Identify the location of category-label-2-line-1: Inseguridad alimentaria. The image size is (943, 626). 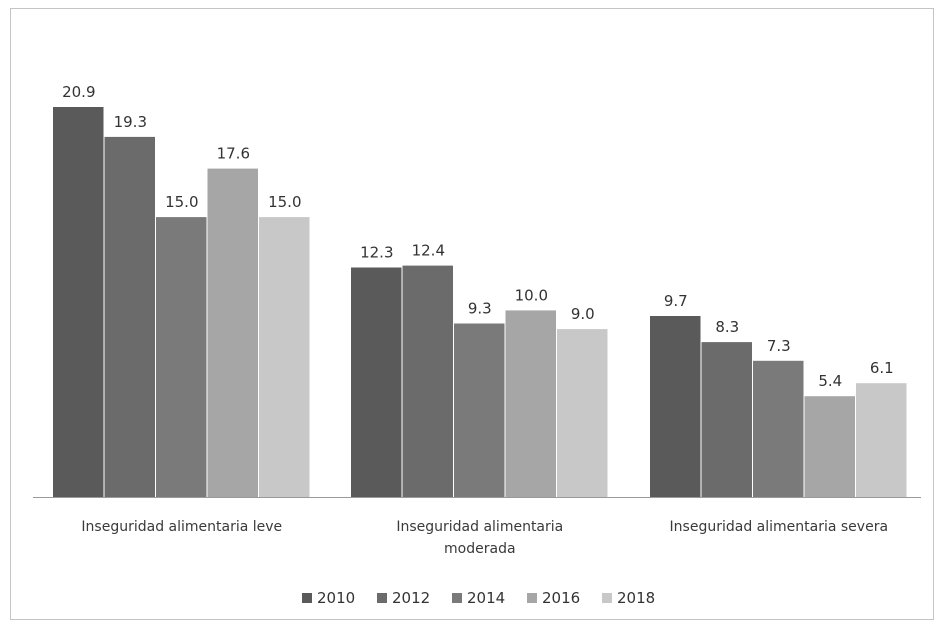
(479, 527).